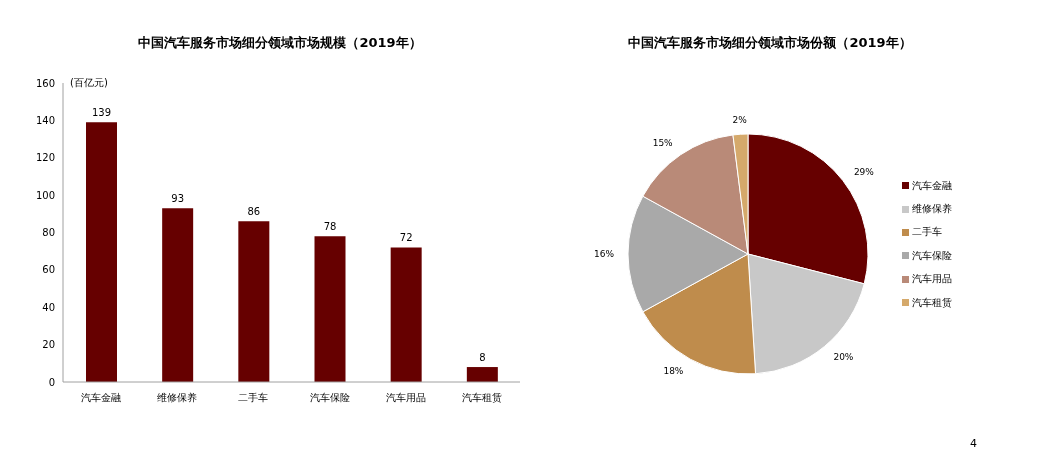 The height and width of the screenshot is (467, 1039). I want to click on y-axis-title: (百亿元), so click(89, 82).